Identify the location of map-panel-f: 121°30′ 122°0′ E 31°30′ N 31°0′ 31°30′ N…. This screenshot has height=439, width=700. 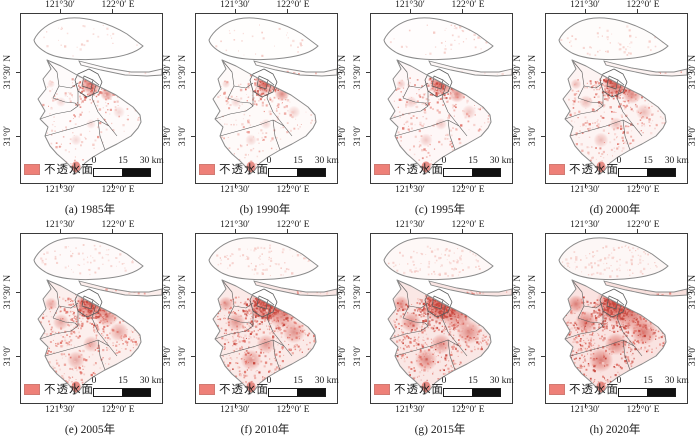
(262, 329).